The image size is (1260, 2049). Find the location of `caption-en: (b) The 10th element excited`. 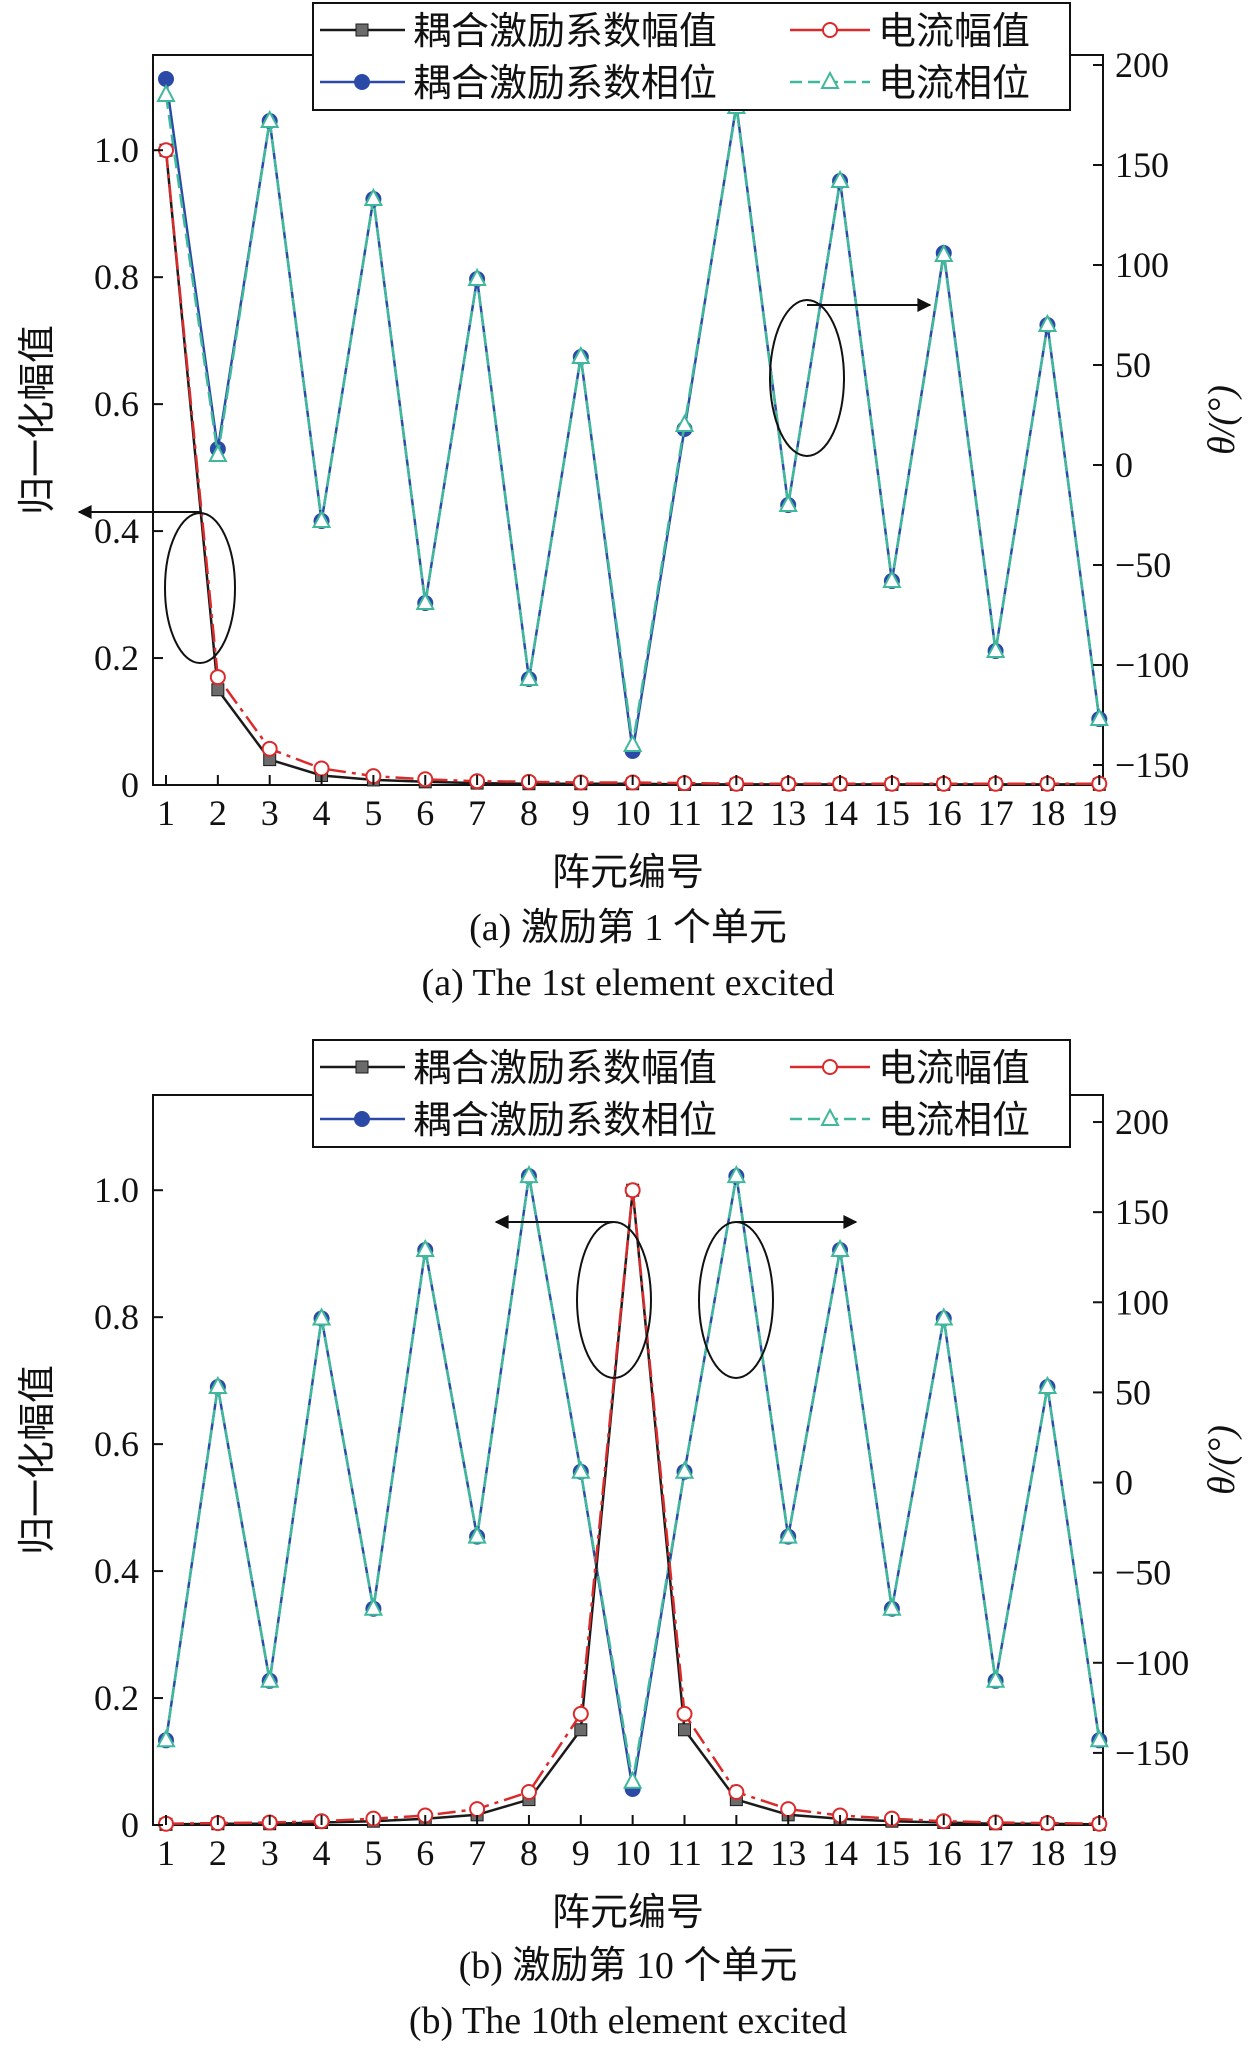

caption-en: (b) The 10th element excited is located at coordinates (628, 2021).